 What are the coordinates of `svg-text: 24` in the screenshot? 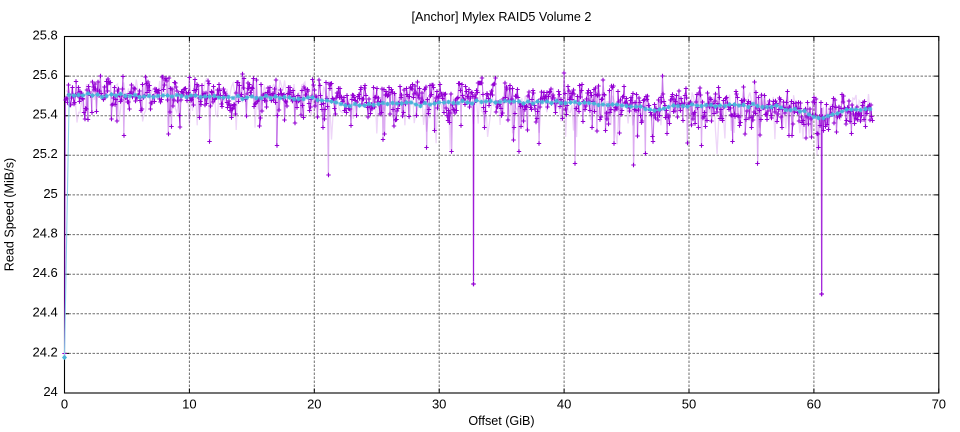 It's located at (50, 391).